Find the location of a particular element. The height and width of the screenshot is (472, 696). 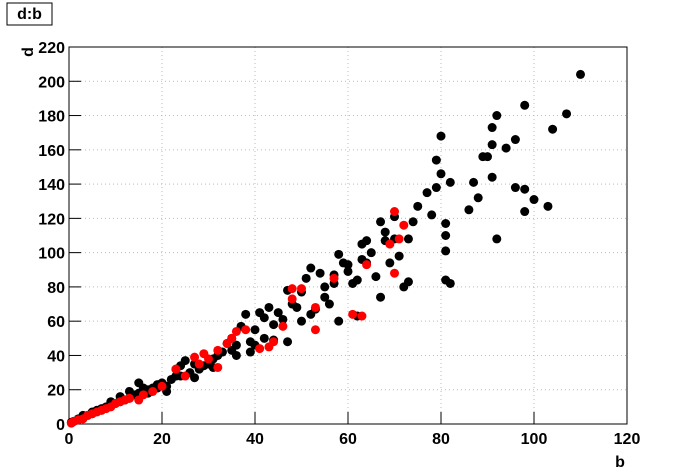

x-tick-label: 0 is located at coordinates (69, 439).